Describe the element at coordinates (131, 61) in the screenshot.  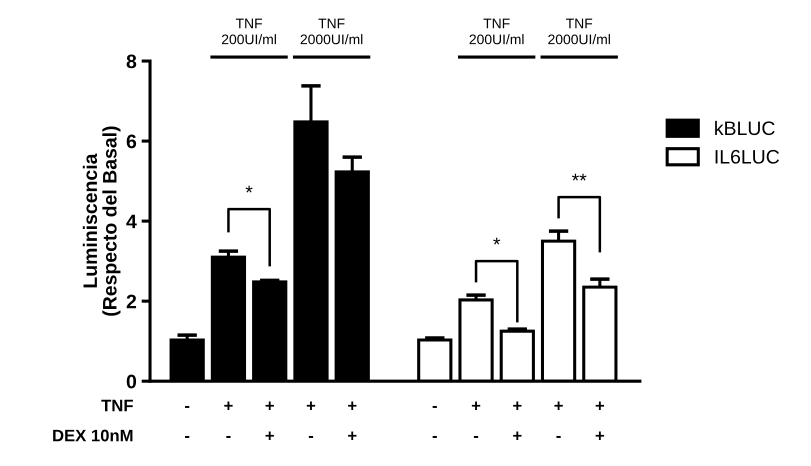
I see `y-tick-label: 8` at that location.